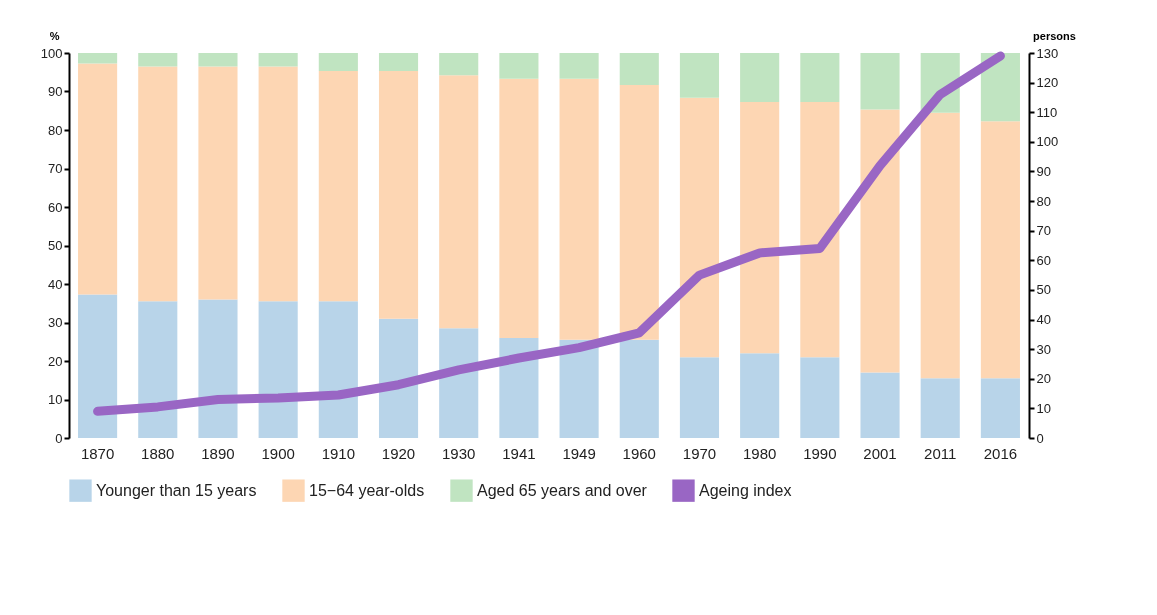 This screenshot has height=615, width=1157. Describe the element at coordinates (55, 361) in the screenshot. I see `y-tick-label: 20` at that location.